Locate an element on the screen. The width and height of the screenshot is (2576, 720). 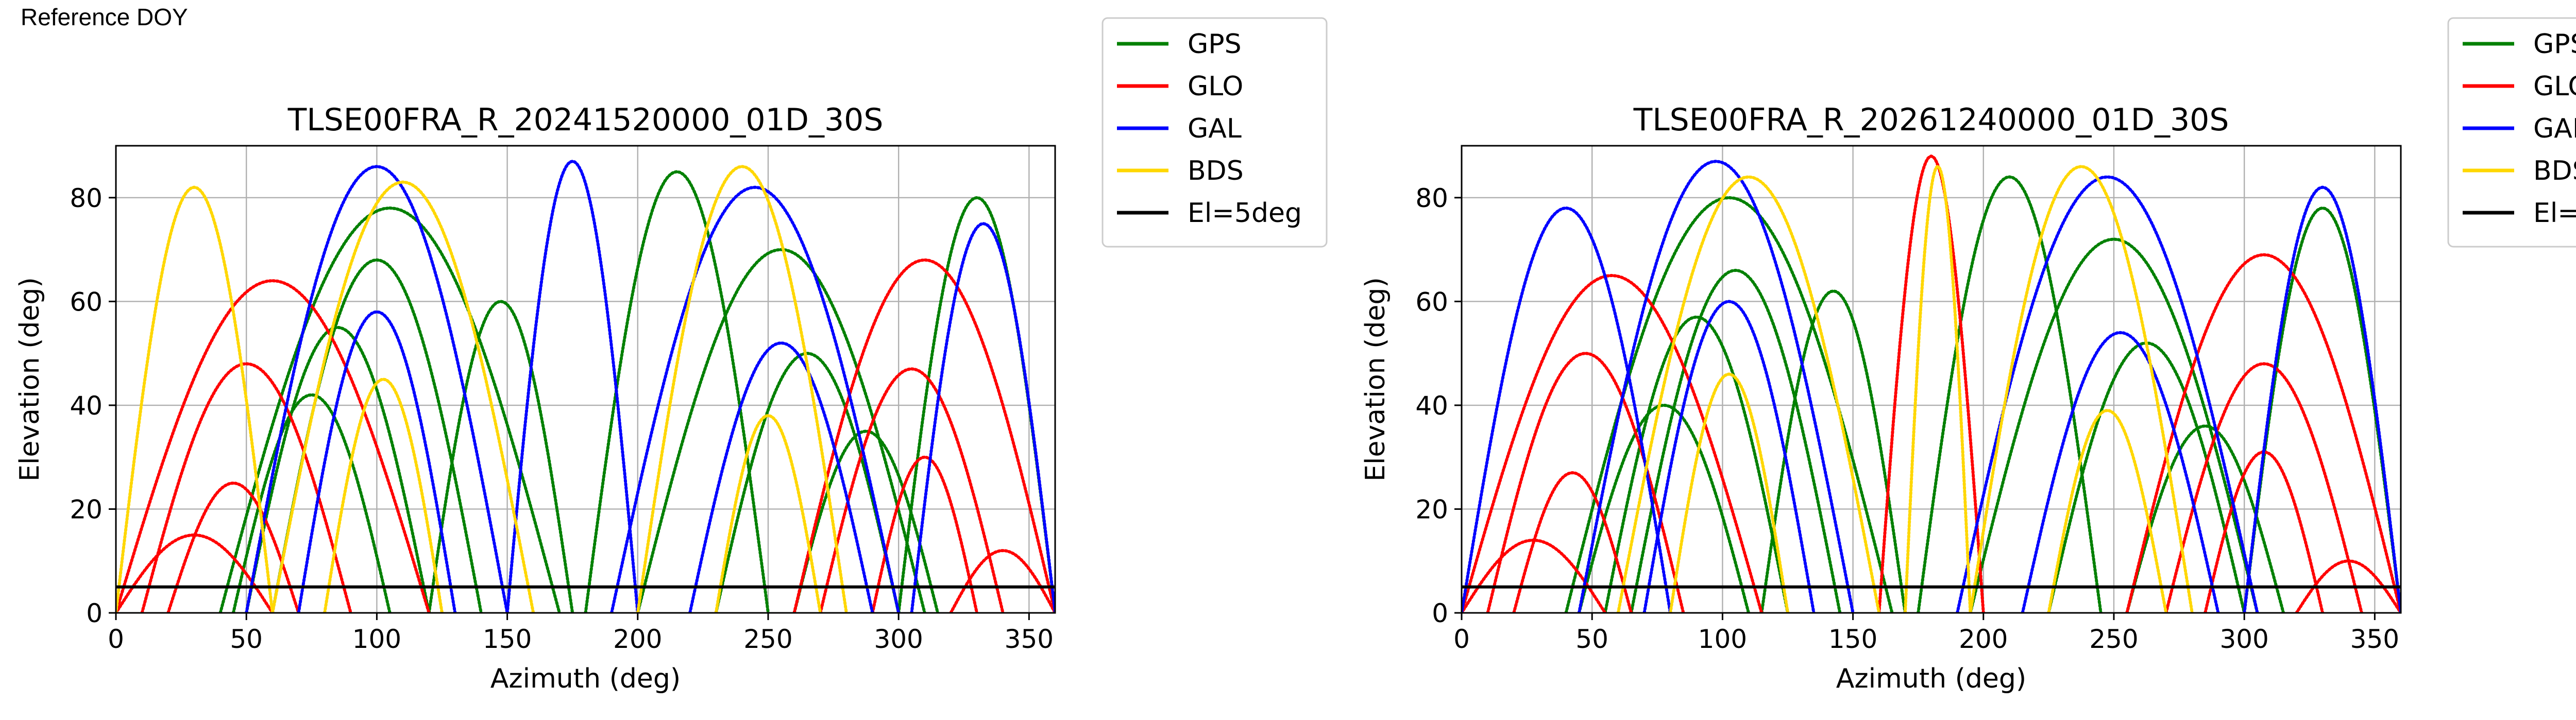
figure-title: Reference DOY is located at coordinates (104, 17).